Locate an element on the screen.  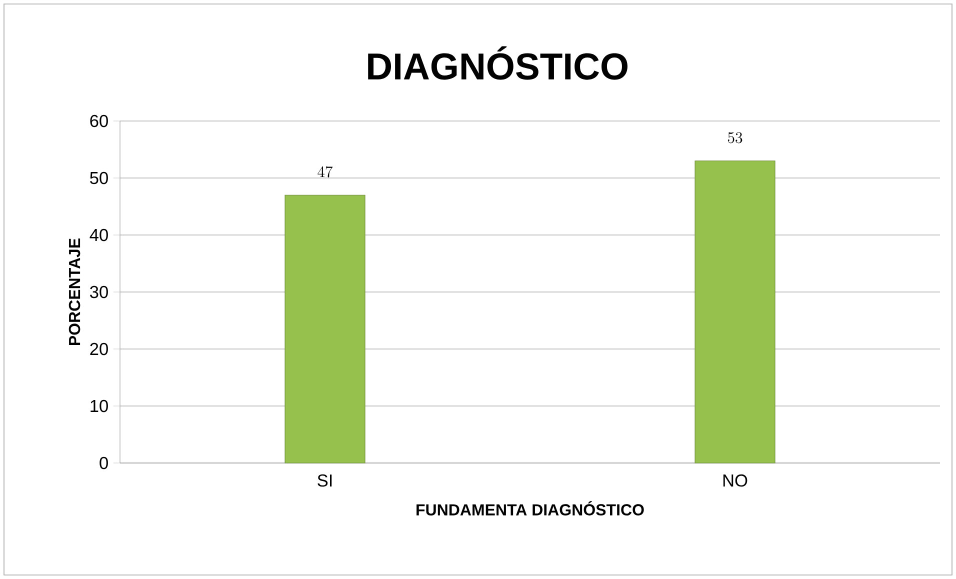
y-axis-title: PORCENTAJE is located at coordinates (74, 292).